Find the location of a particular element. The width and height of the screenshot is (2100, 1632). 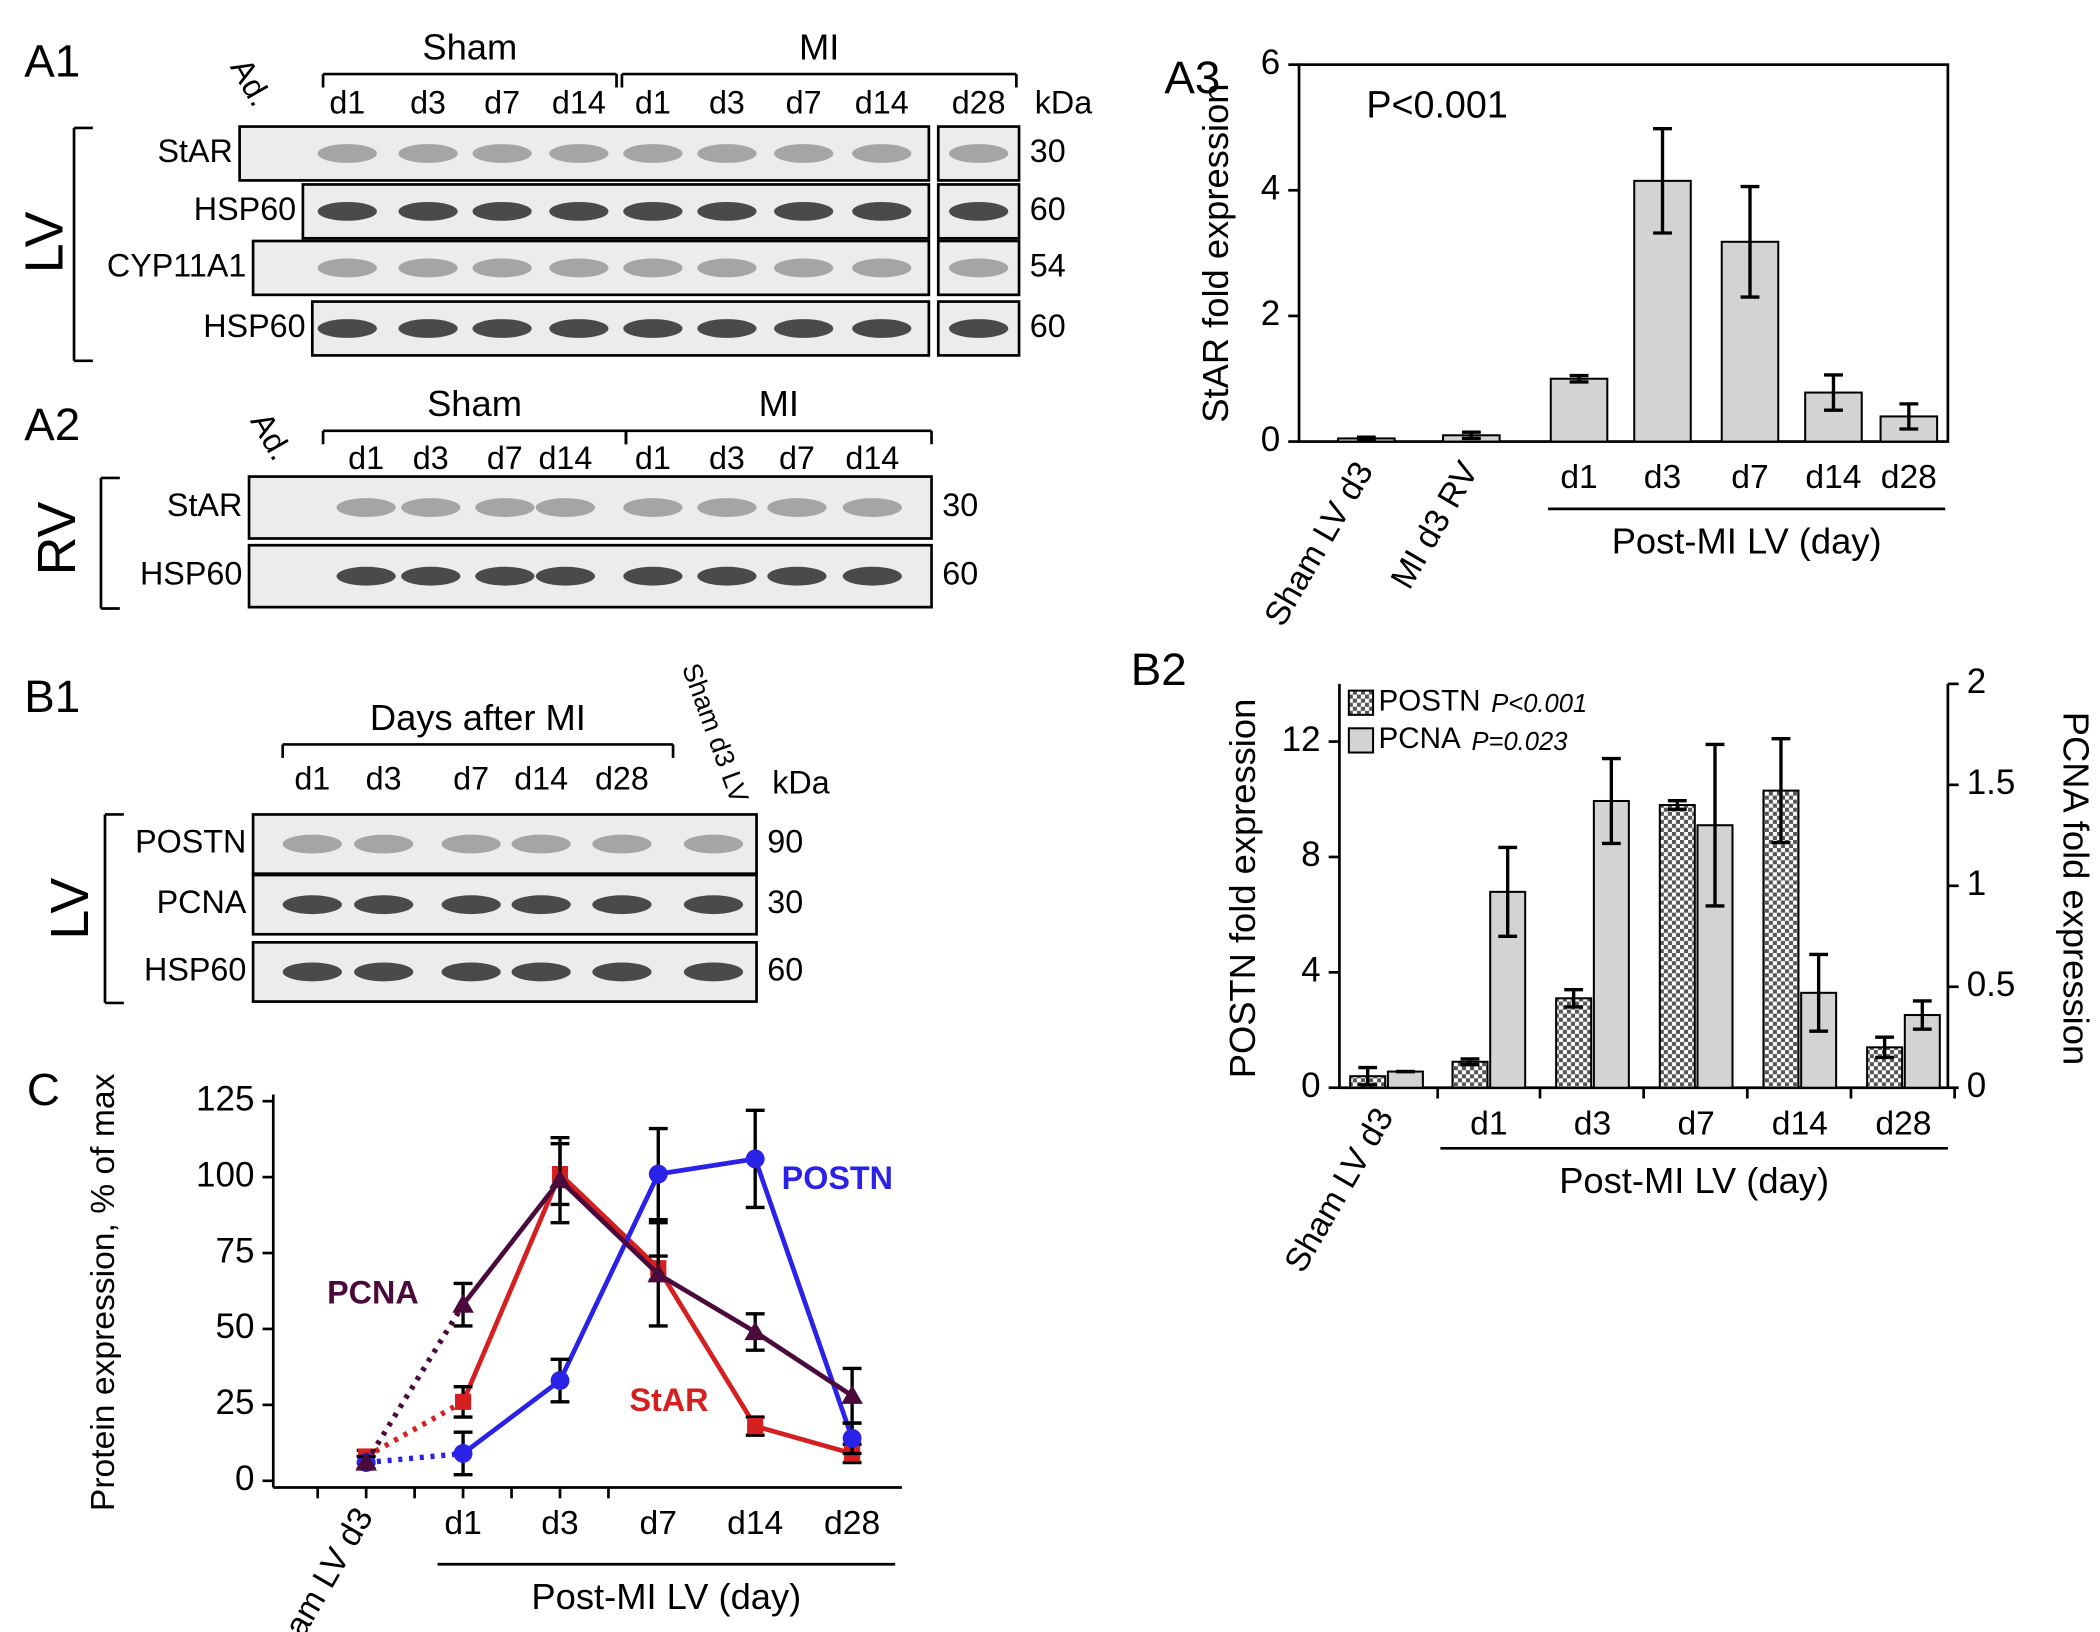

panel-label: C is located at coordinates (43, 1089).